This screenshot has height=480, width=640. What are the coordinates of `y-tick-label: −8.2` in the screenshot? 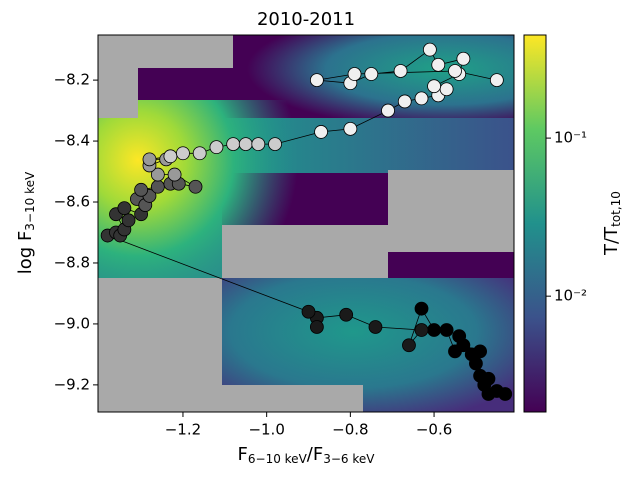 It's located at (72, 80).